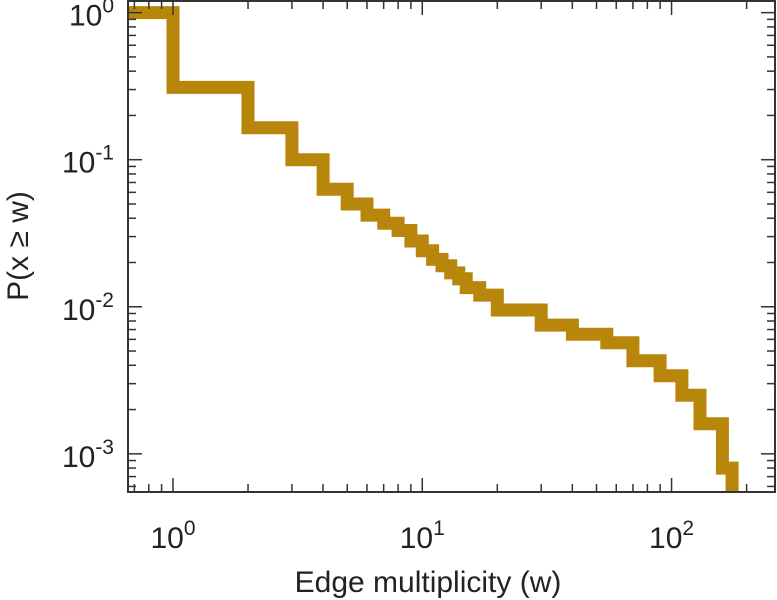 The image size is (777, 600). I want to click on y-tick-label: 10⁻², so click(88, 308).